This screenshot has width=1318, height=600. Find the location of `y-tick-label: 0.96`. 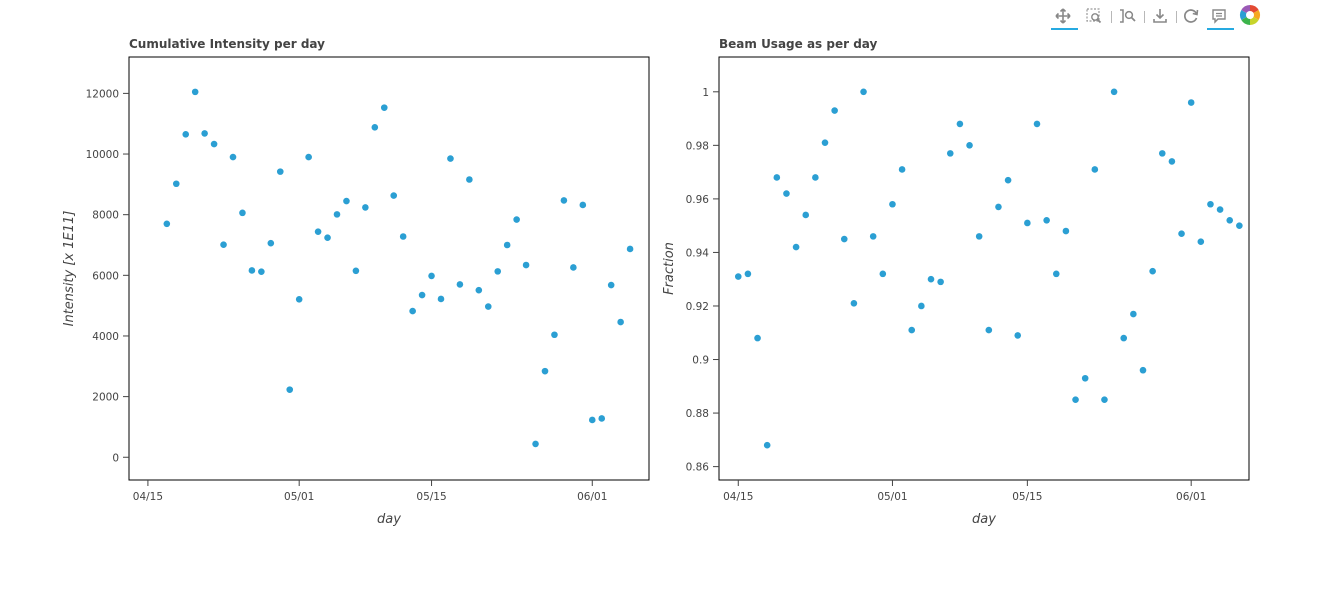

y-tick-label: 0.96 is located at coordinates (698, 200).